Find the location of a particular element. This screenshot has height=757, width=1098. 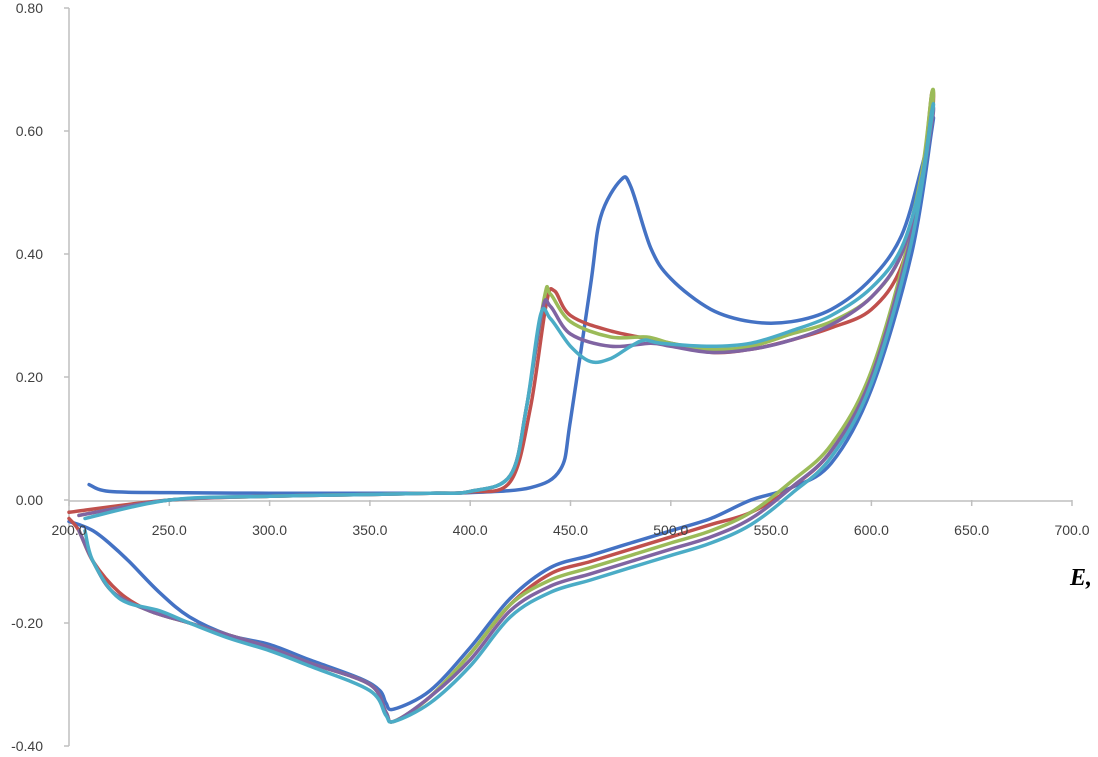

x-tick-label: 500.0 is located at coordinates (670, 530).